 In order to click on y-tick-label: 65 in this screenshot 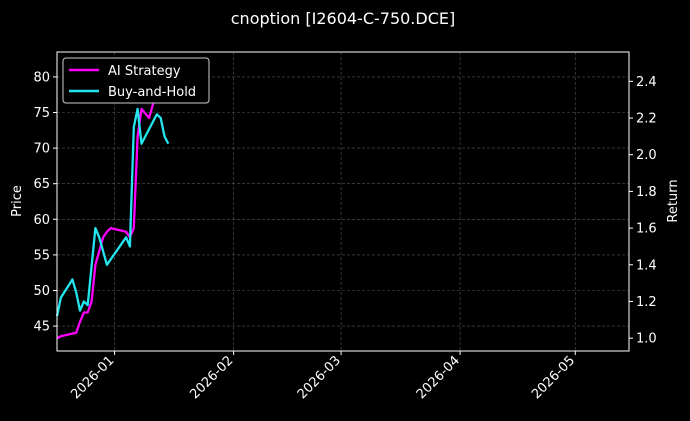, I will do `click(41, 184)`.